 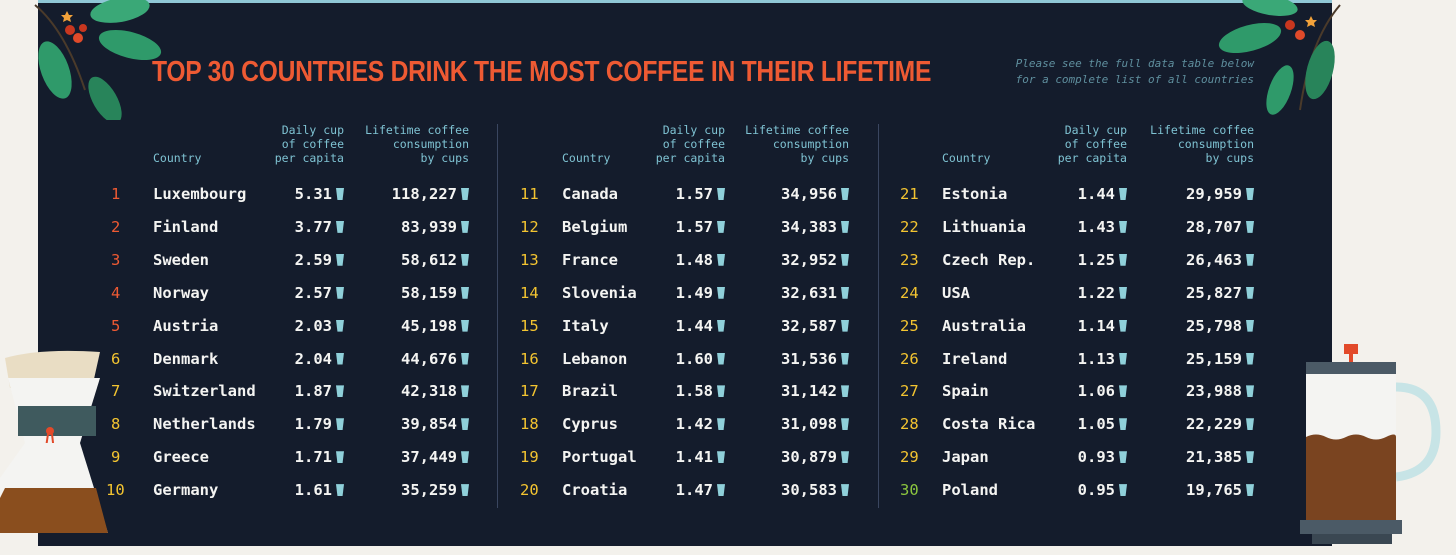 I want to click on daily-cups-value: 1.87, so click(x=284, y=391).